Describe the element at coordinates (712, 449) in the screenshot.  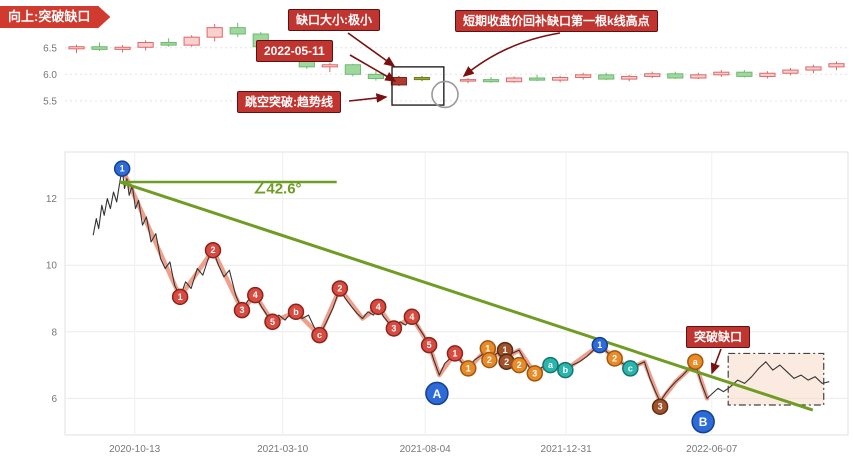
I see `x-tick-label: 2022-06-07` at that location.